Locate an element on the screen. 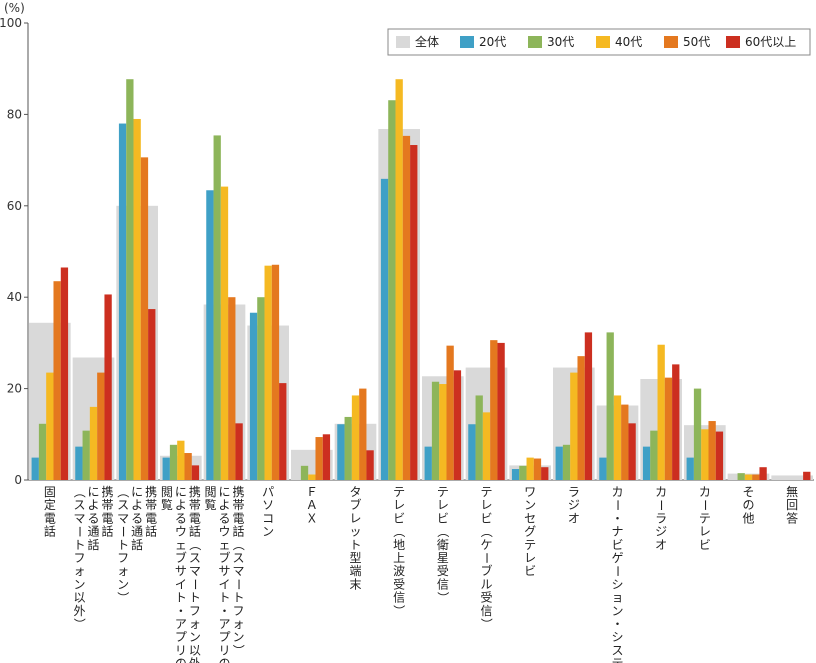 Image resolution: width=816 pixels, height=663 pixels. category-label-char: Ａ is located at coordinates (312, 505).